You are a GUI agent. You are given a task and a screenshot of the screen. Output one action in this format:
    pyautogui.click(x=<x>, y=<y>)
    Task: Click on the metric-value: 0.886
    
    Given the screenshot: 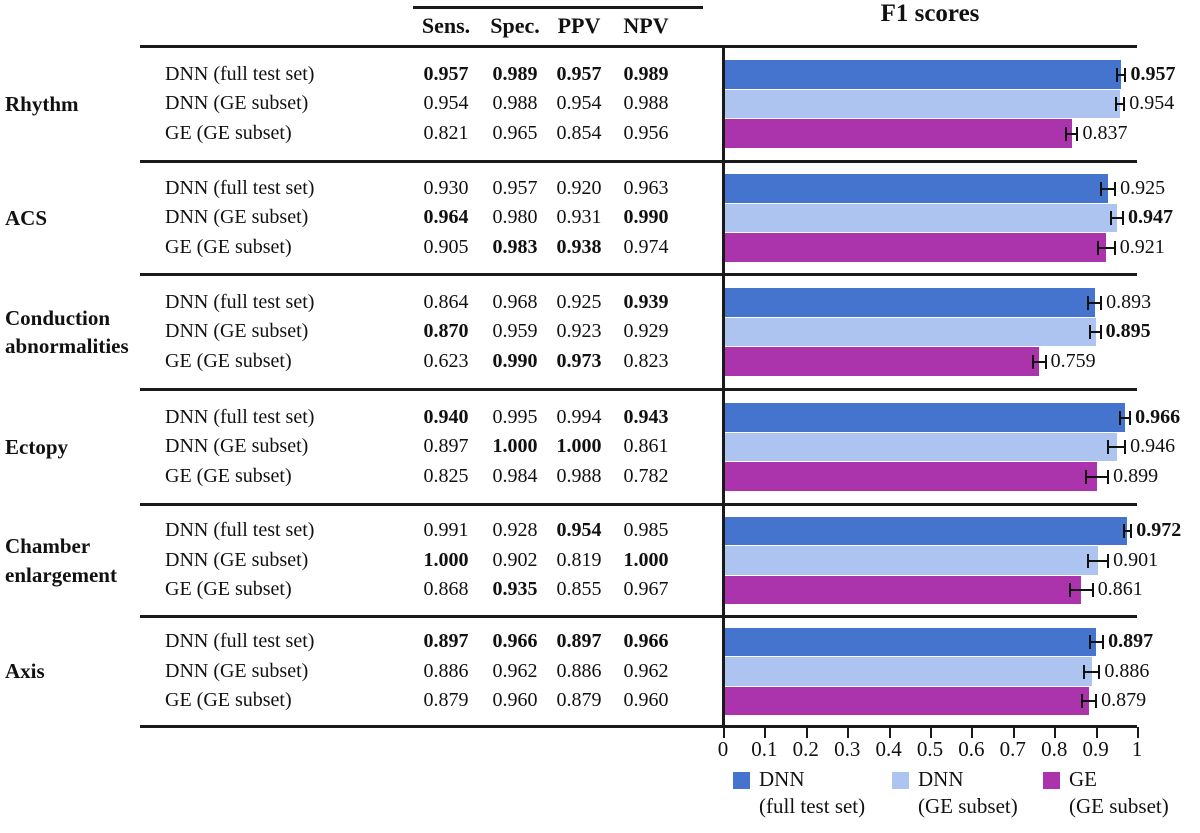 What is the action you would take?
    pyautogui.click(x=446, y=670)
    